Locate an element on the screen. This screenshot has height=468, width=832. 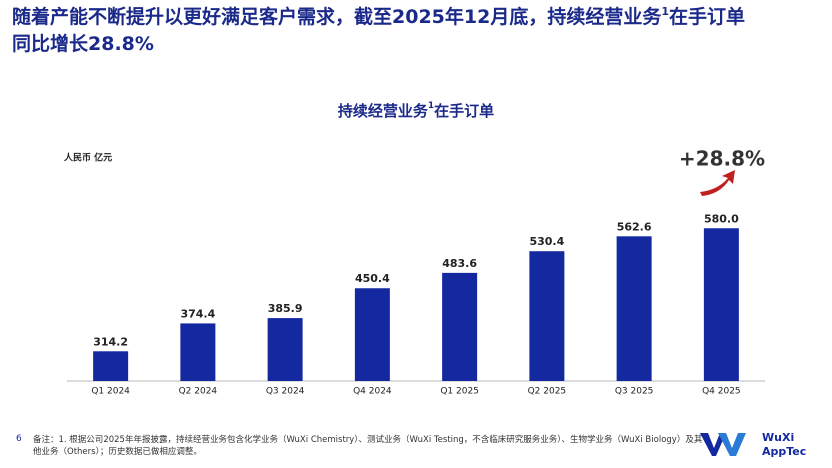
logo-text: WuXi is located at coordinates (778, 437).